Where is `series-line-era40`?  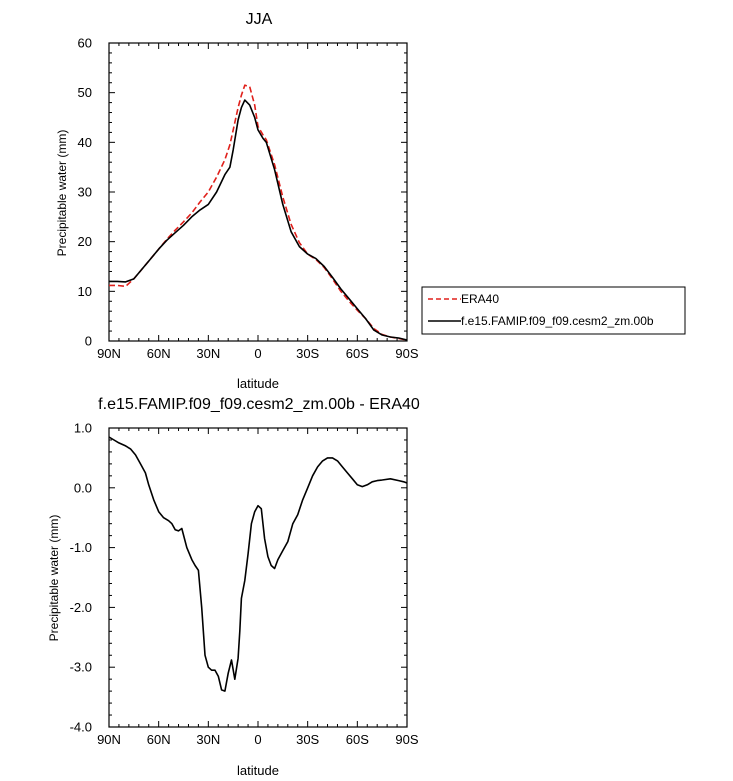
series-line-era40 is located at coordinates (258, 212).